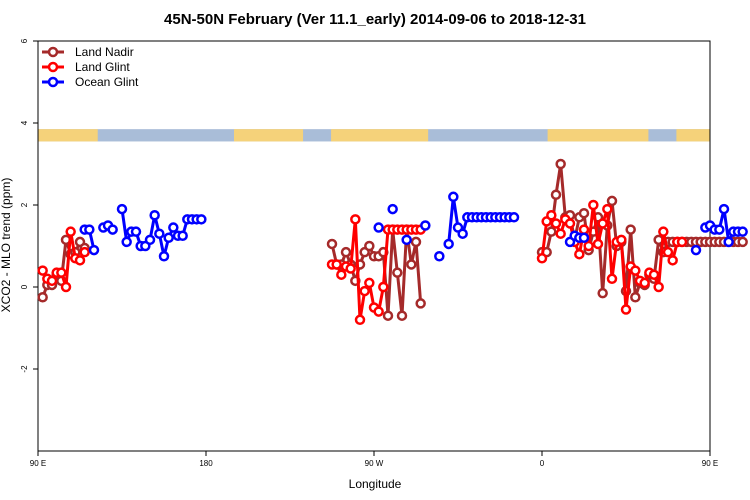  What do you see at coordinates (6, 245) in the screenshot?
I see `y-axis-label: XCO2 - MLO trend (ppm)` at bounding box center [6, 245].